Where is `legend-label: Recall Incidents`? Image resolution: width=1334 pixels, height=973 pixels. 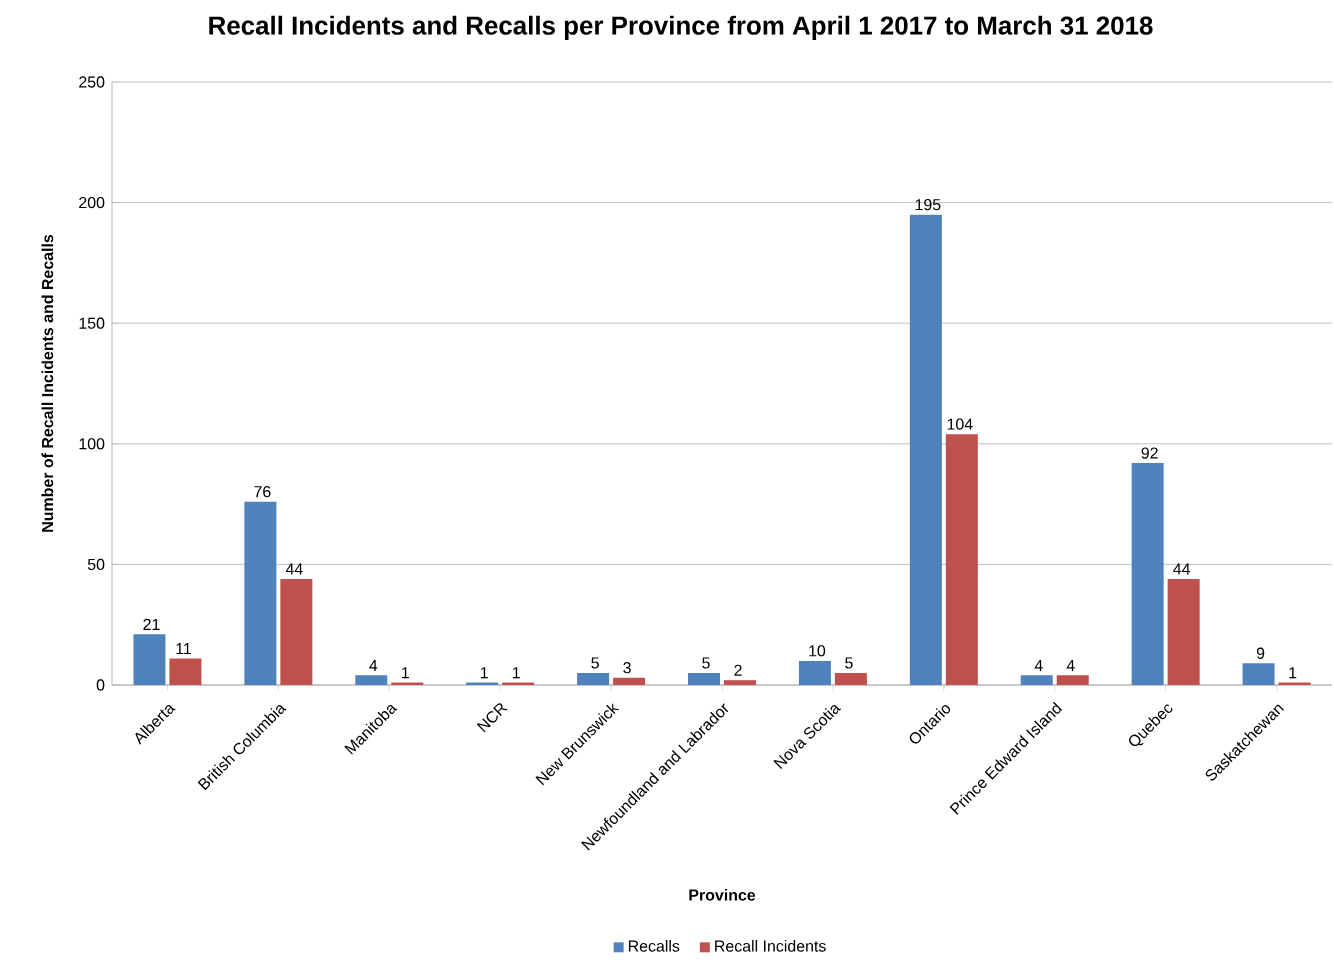
legend-label: Recall Incidents is located at coordinates (770, 946).